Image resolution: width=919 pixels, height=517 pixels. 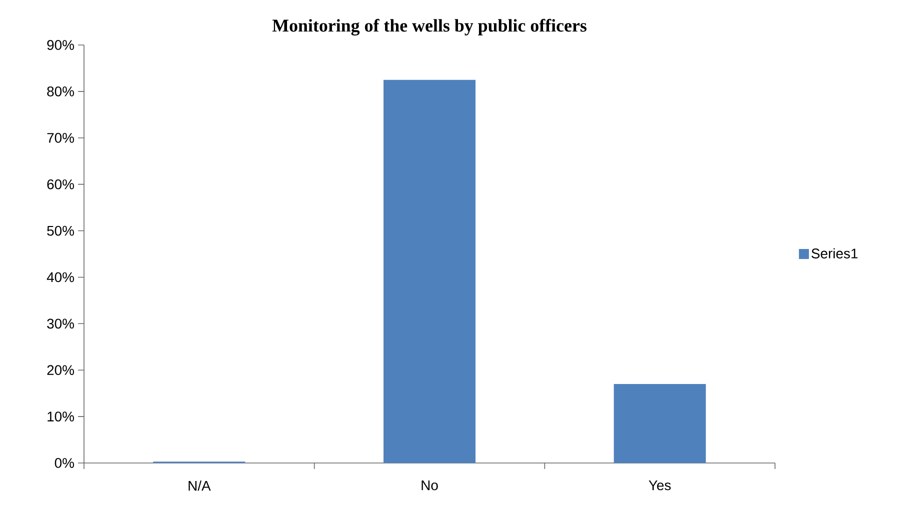 What do you see at coordinates (60, 137) in the screenshot?
I see `y-tick-label: 70%` at bounding box center [60, 137].